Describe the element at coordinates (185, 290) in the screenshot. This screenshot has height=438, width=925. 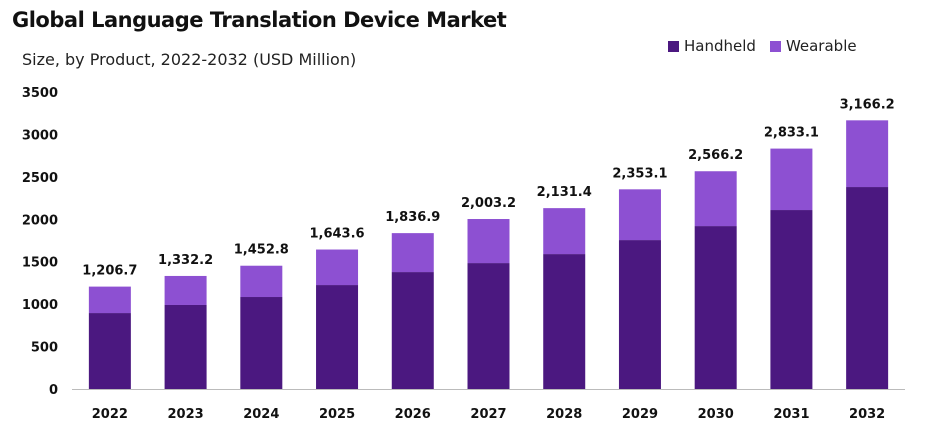
I see `bar-wearable-2023` at that location.